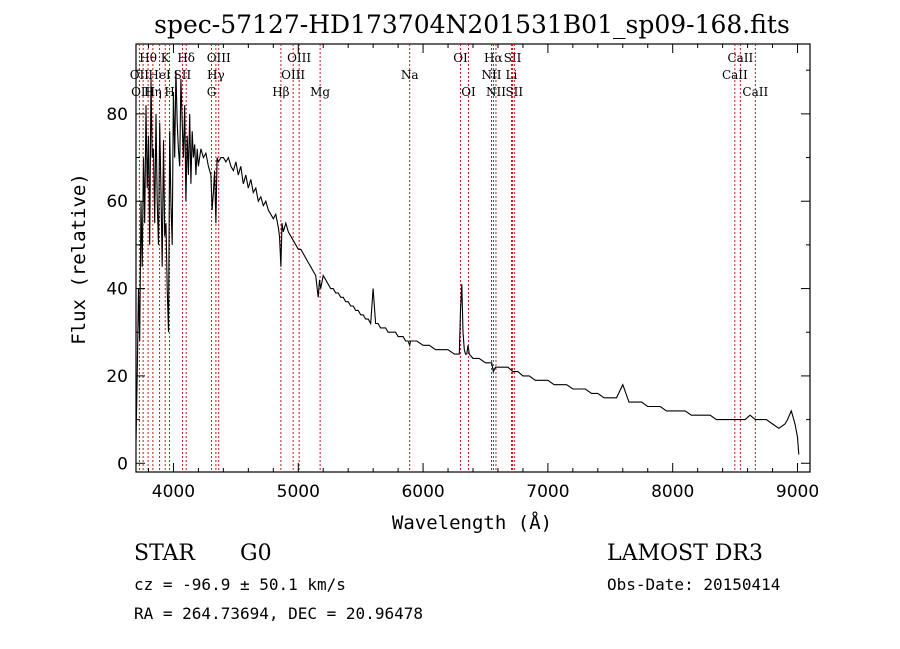  I want to click on survey-label: LAMOST DR3, so click(685, 553).